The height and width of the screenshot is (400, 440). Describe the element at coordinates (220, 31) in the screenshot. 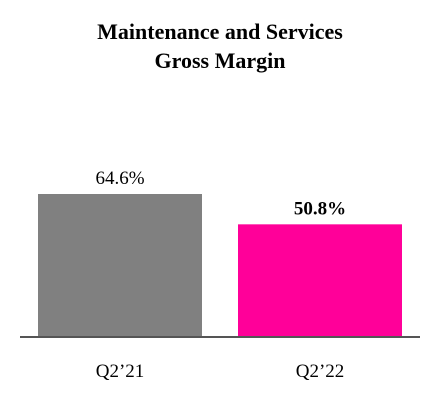

I see `chart-title-line-1: Maintenance and Services` at that location.